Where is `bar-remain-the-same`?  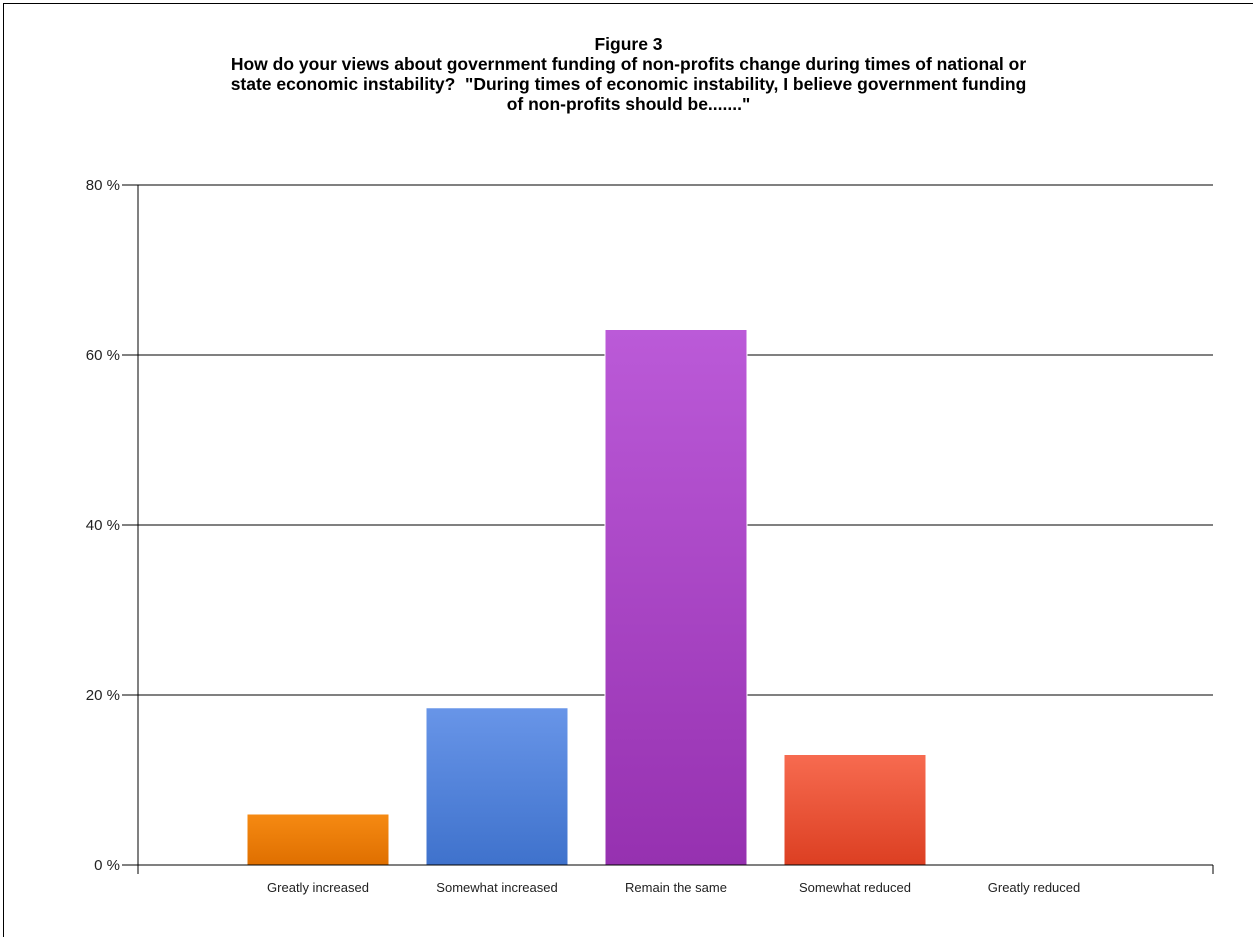 bar-remain-the-same is located at coordinates (676, 597).